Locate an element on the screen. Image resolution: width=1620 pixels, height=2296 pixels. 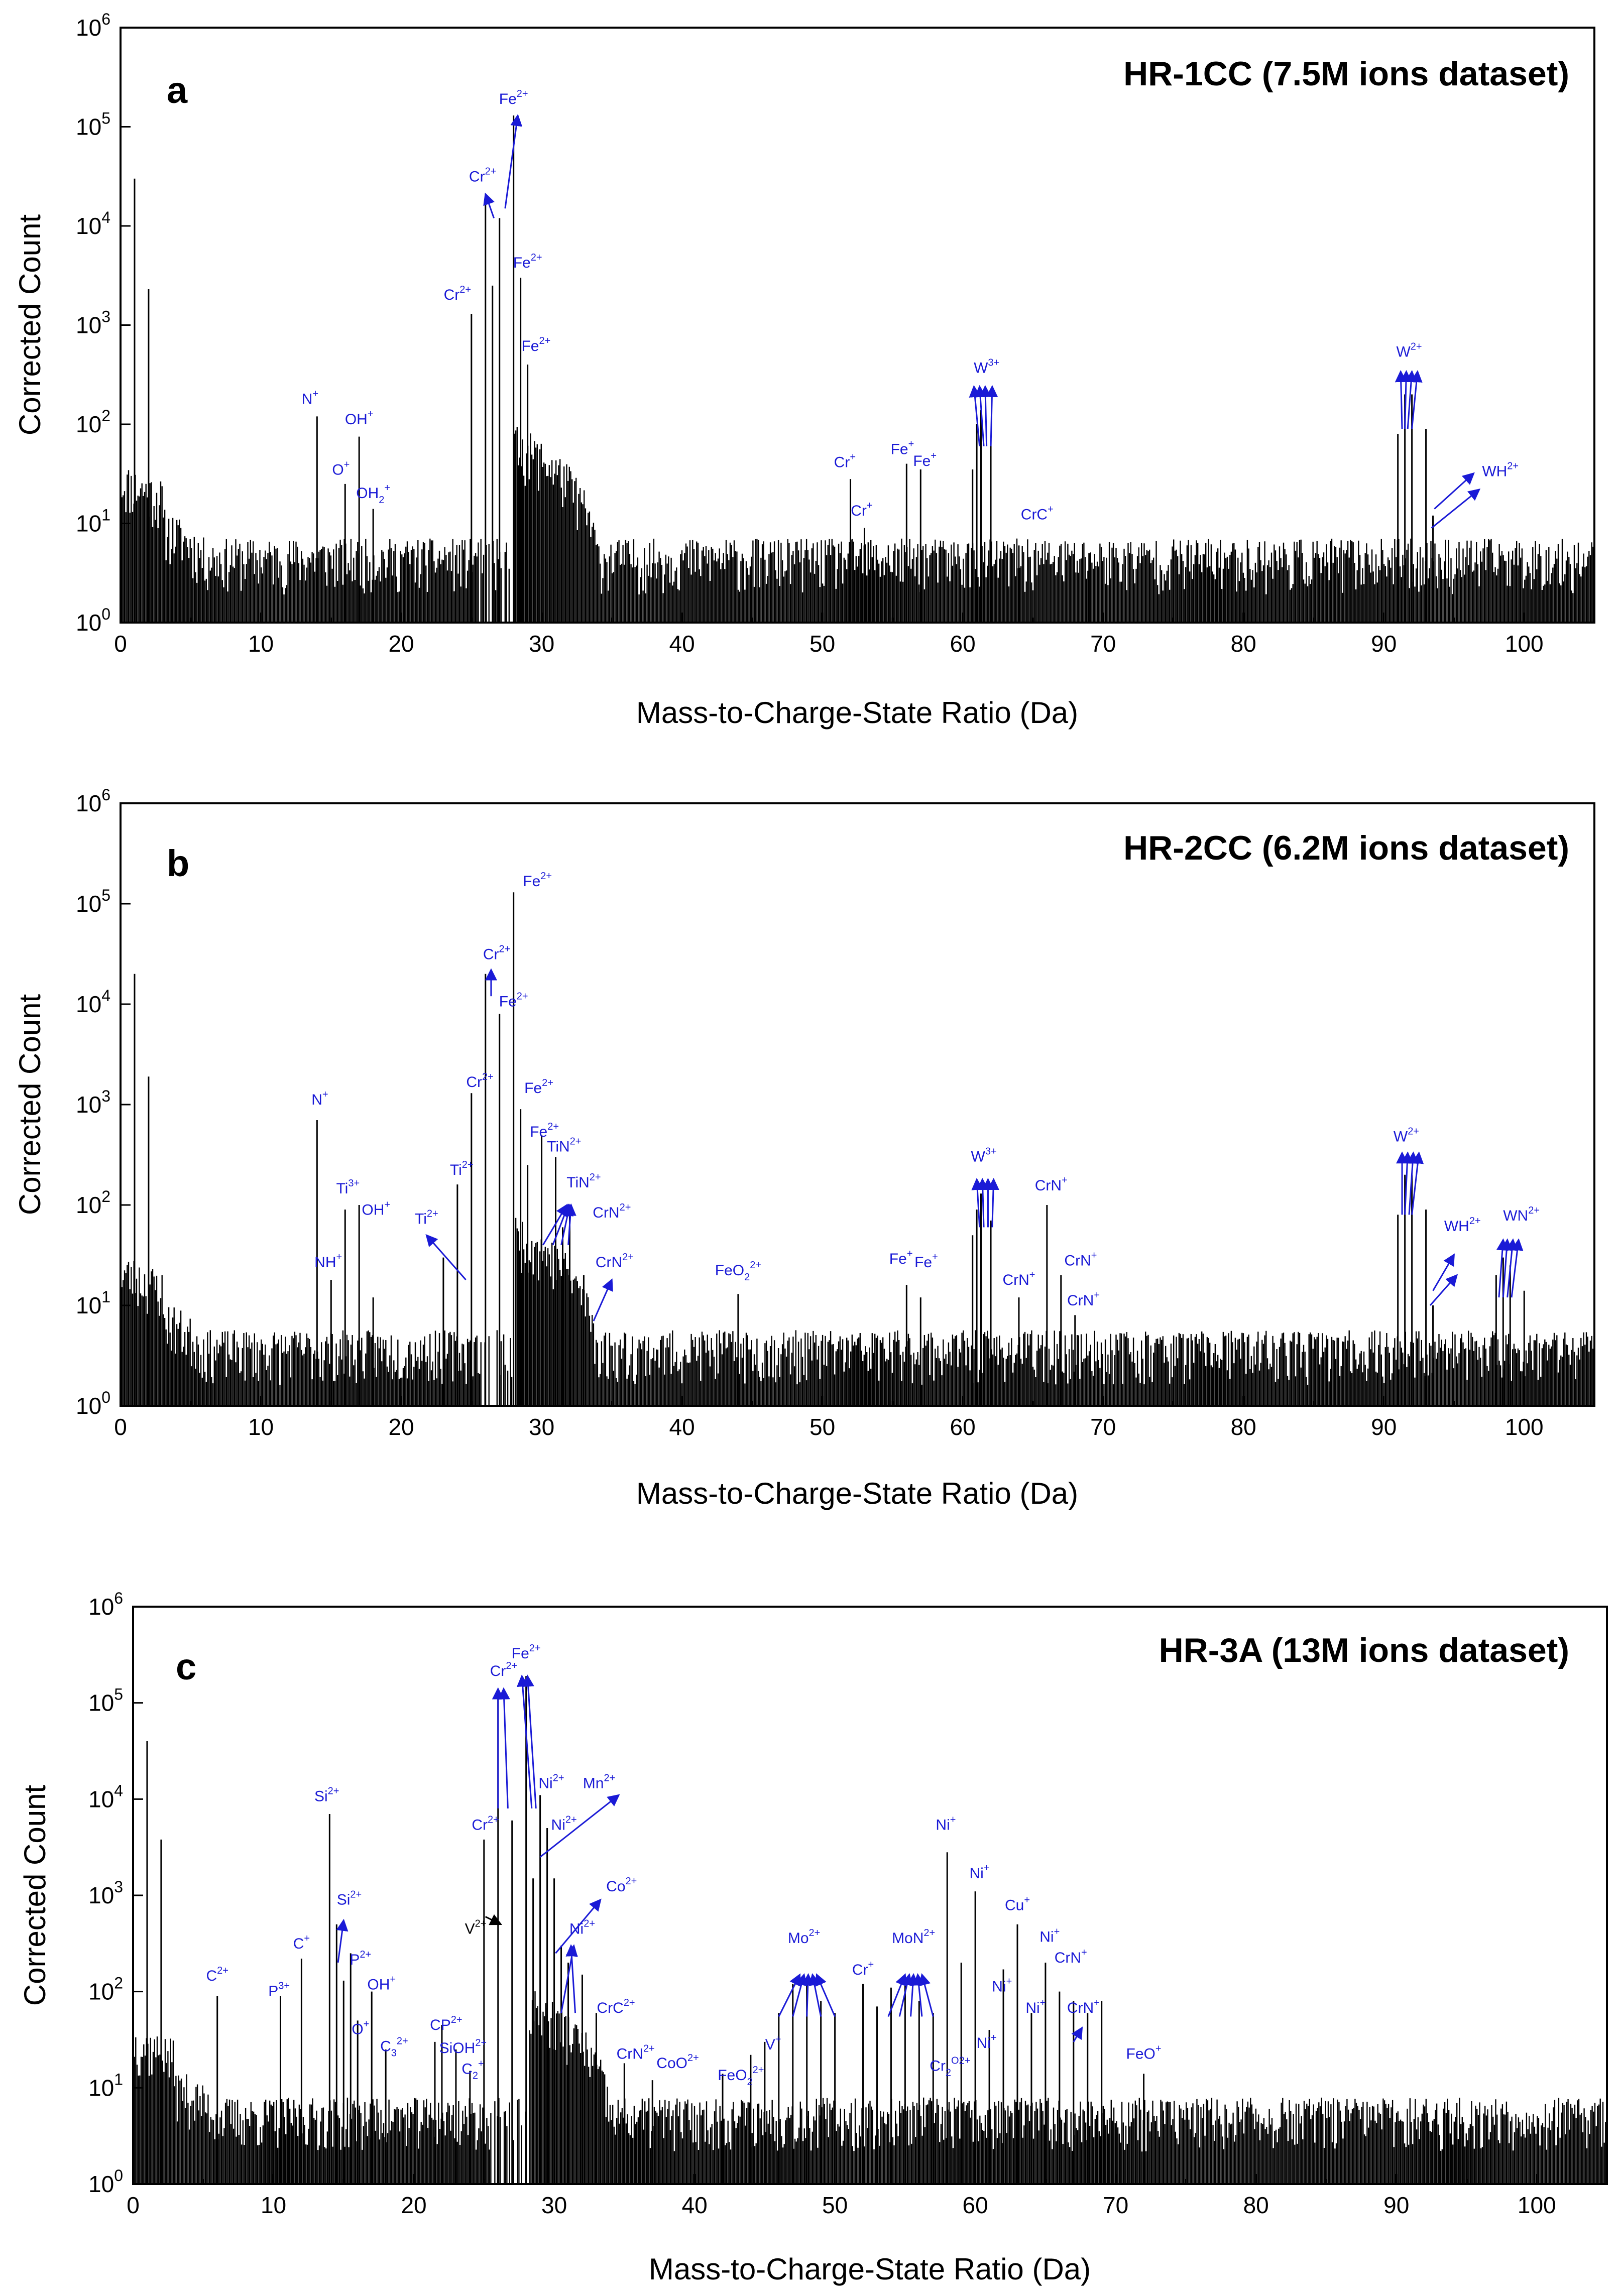
panel-a-ion-label-0: N+ is located at coordinates (310, 398).